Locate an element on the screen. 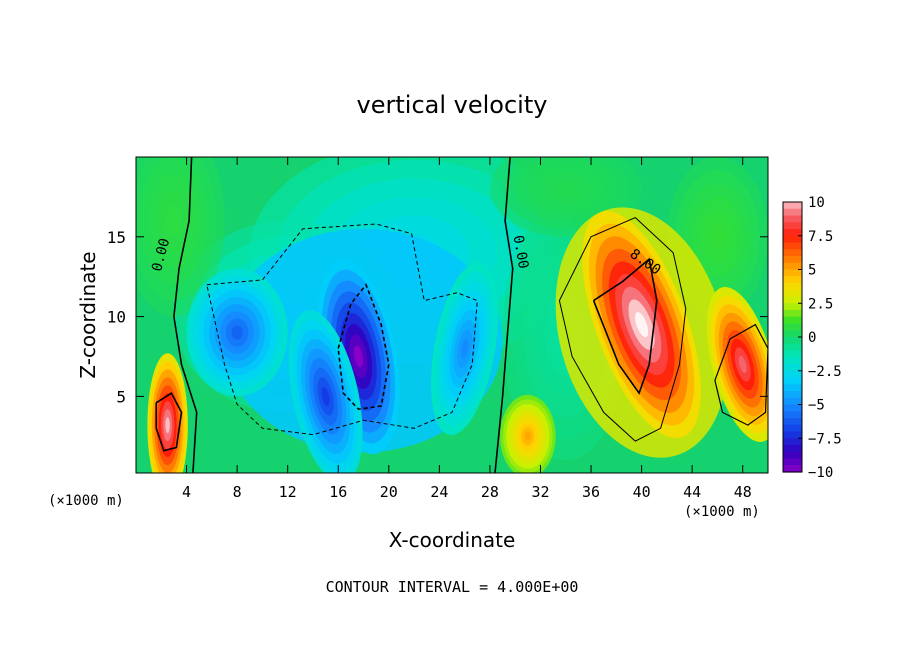 The image size is (904, 654). colorbar-tick-label: 0 is located at coordinates (812, 338).